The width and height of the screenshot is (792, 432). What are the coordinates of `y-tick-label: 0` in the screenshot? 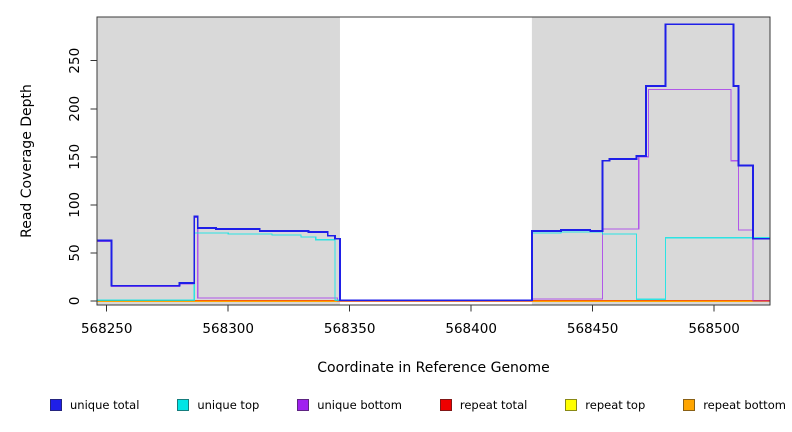 It's located at (75, 301).